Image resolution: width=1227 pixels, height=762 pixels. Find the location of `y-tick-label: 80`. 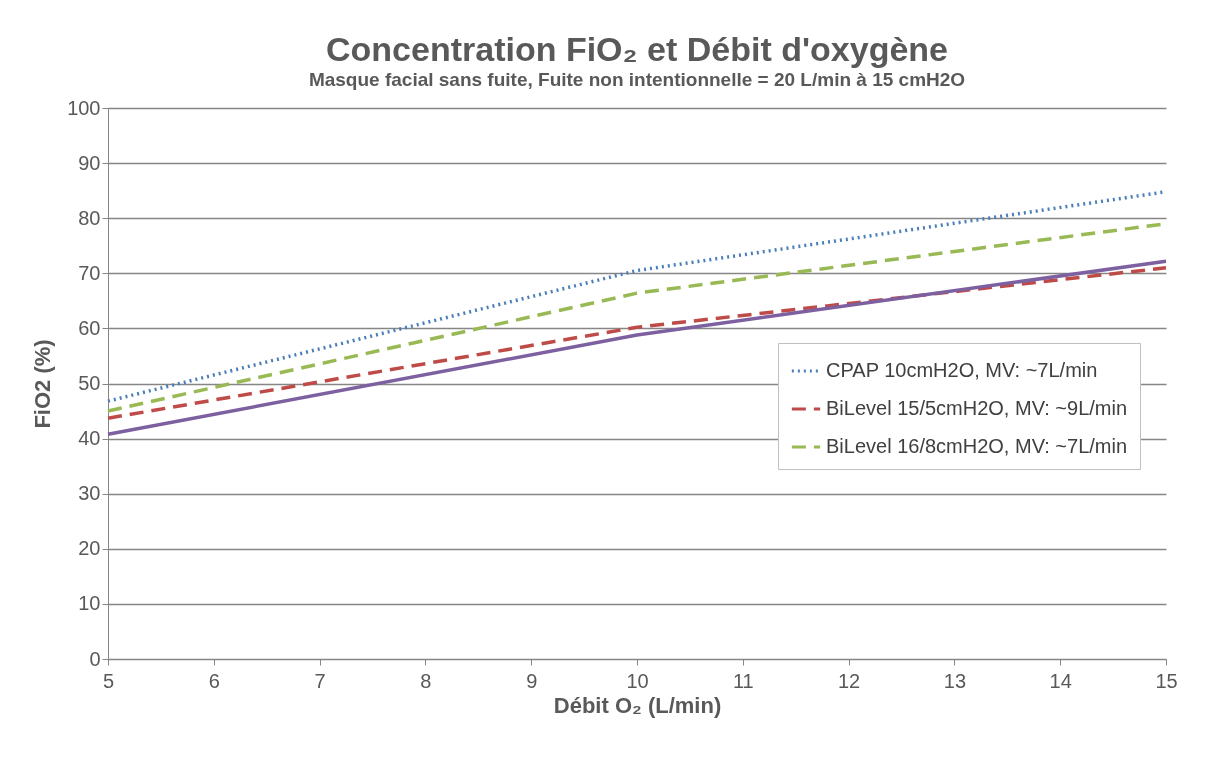

y-tick-label: 80 is located at coordinates (89, 217).